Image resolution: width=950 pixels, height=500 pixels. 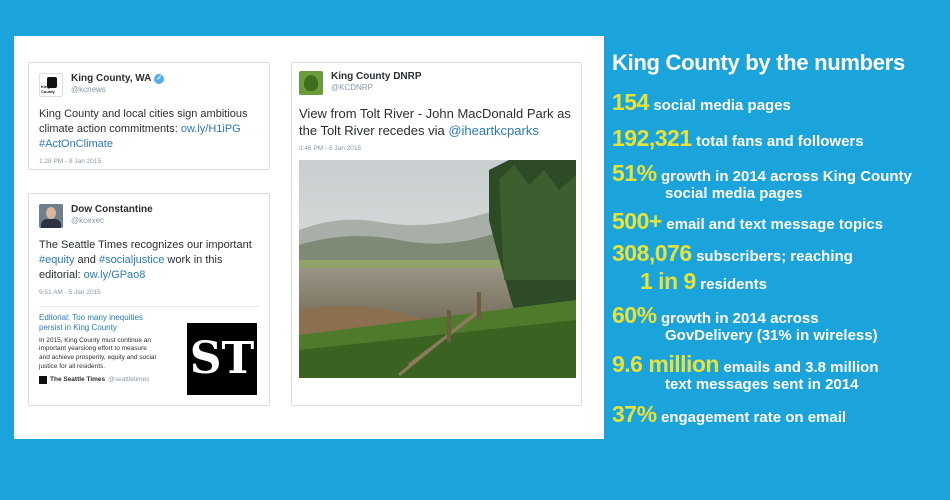 I want to click on stat-item: 1 in 9 residents, so click(x=703, y=281).